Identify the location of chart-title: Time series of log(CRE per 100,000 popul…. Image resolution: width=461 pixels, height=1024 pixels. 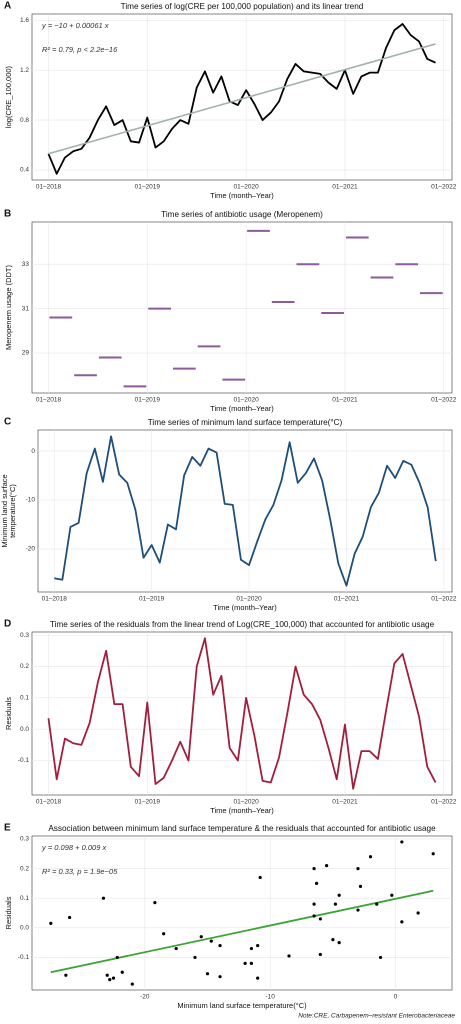
(242, 6).